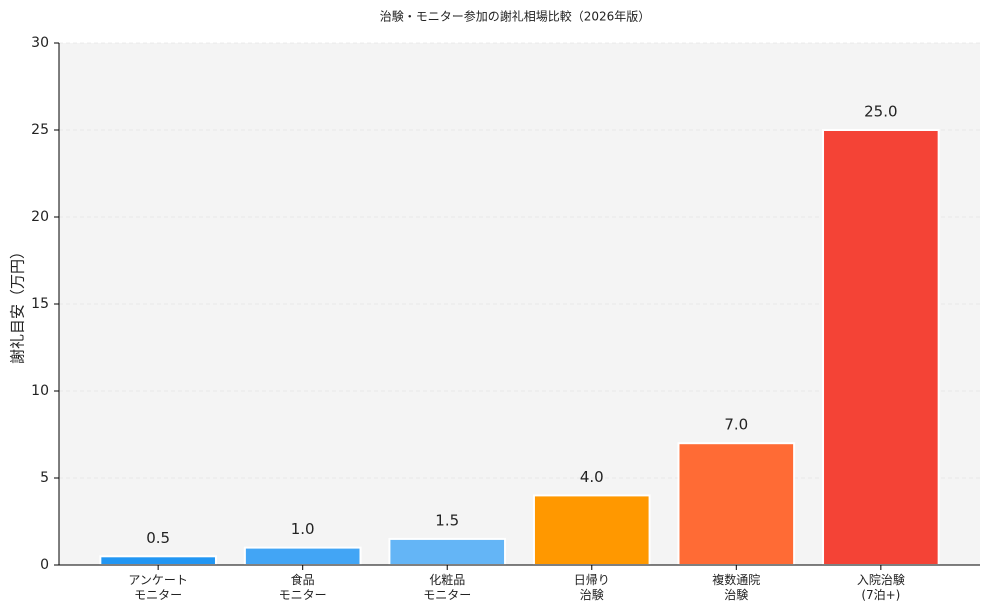 This screenshot has width=989, height=615. Describe the element at coordinates (515, 16) in the screenshot. I see `chart-title: 治験・モニター参加の謝礼相場比較（2026年版）` at that location.